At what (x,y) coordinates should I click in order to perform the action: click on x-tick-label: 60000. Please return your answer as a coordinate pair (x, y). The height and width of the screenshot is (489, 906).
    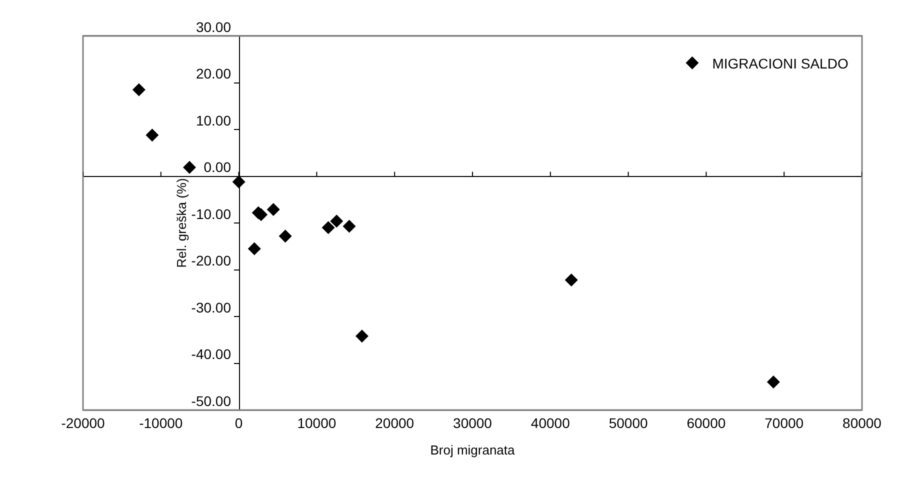
    Looking at the image, I should click on (706, 422).